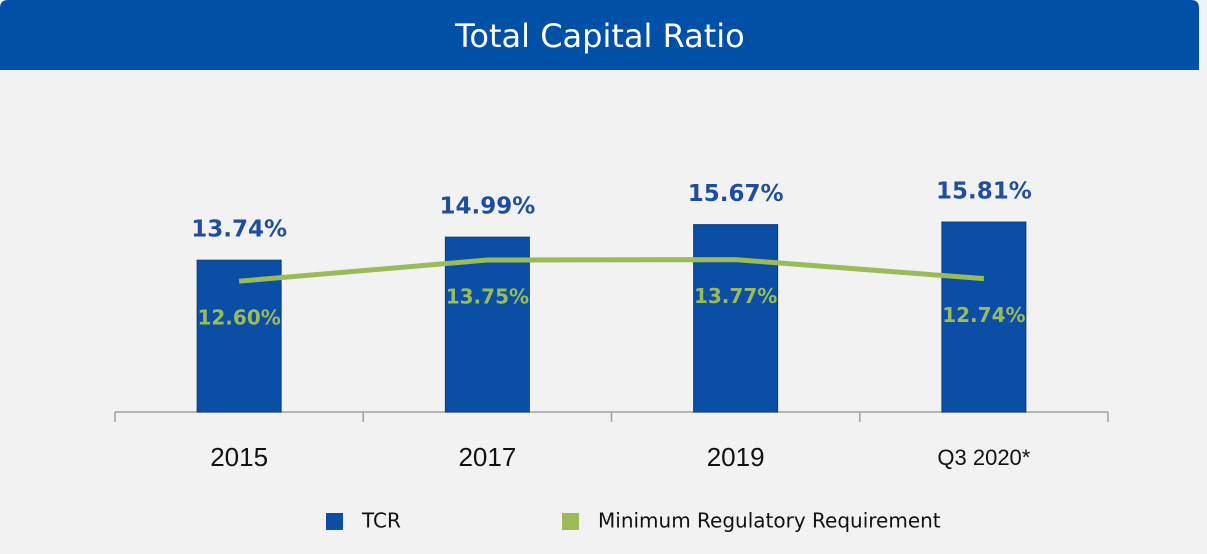 The image size is (1207, 554). I want to click on bar-value-label: 13.74%, so click(239, 230).